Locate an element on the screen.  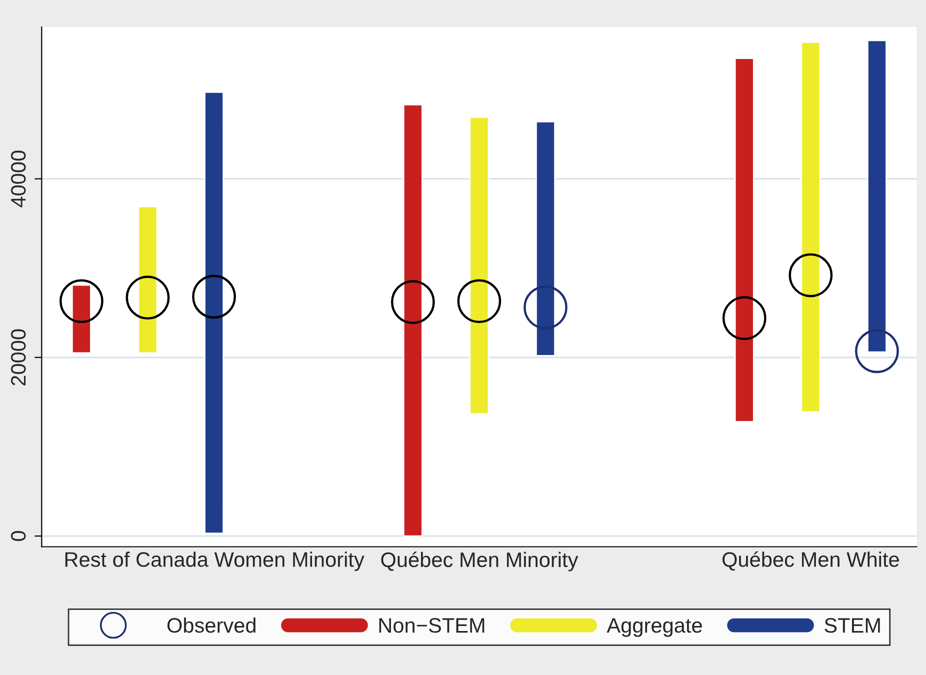
legend-label: Observed is located at coordinates (211, 625).